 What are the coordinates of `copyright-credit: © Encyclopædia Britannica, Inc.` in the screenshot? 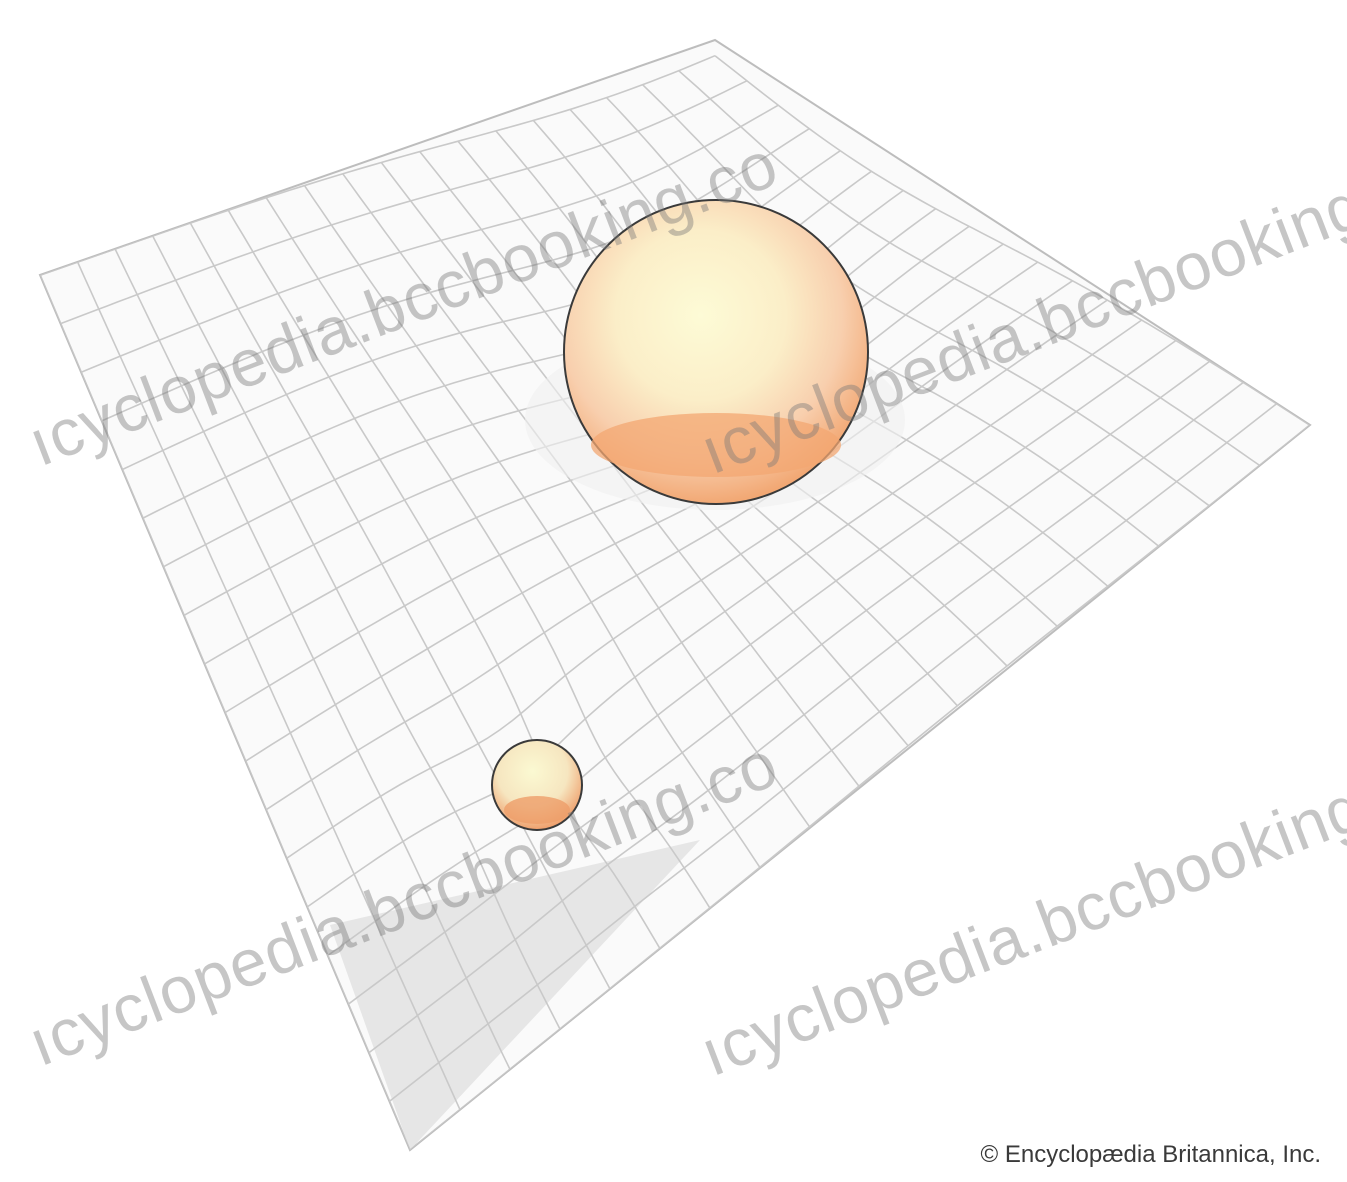 It's located at (1150, 1154).